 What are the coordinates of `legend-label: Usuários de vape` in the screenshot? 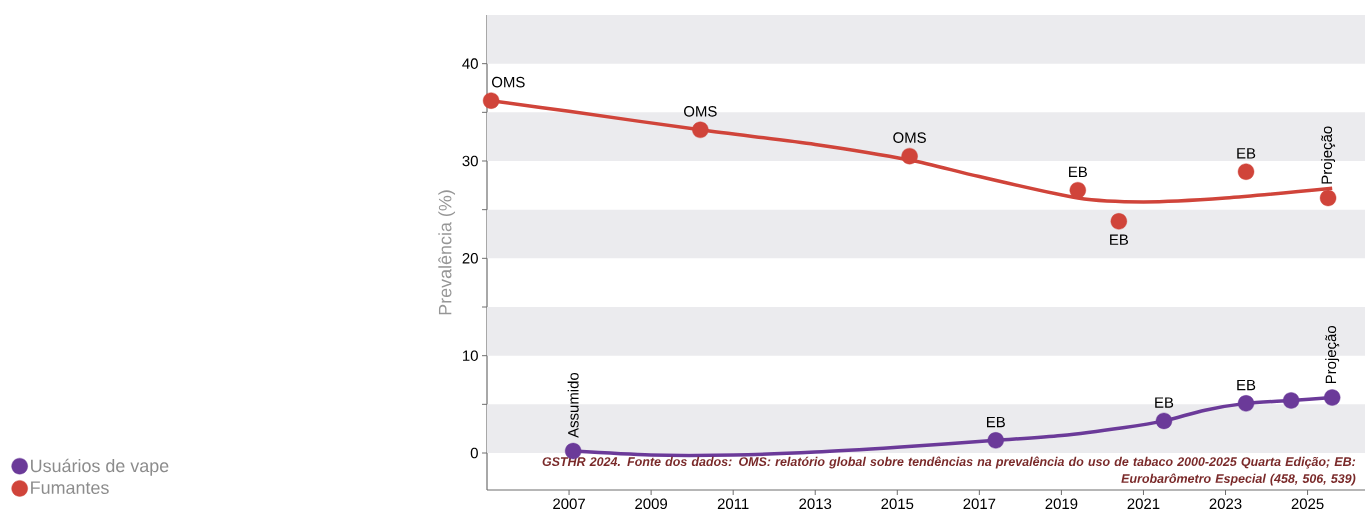 It's located at (100, 467).